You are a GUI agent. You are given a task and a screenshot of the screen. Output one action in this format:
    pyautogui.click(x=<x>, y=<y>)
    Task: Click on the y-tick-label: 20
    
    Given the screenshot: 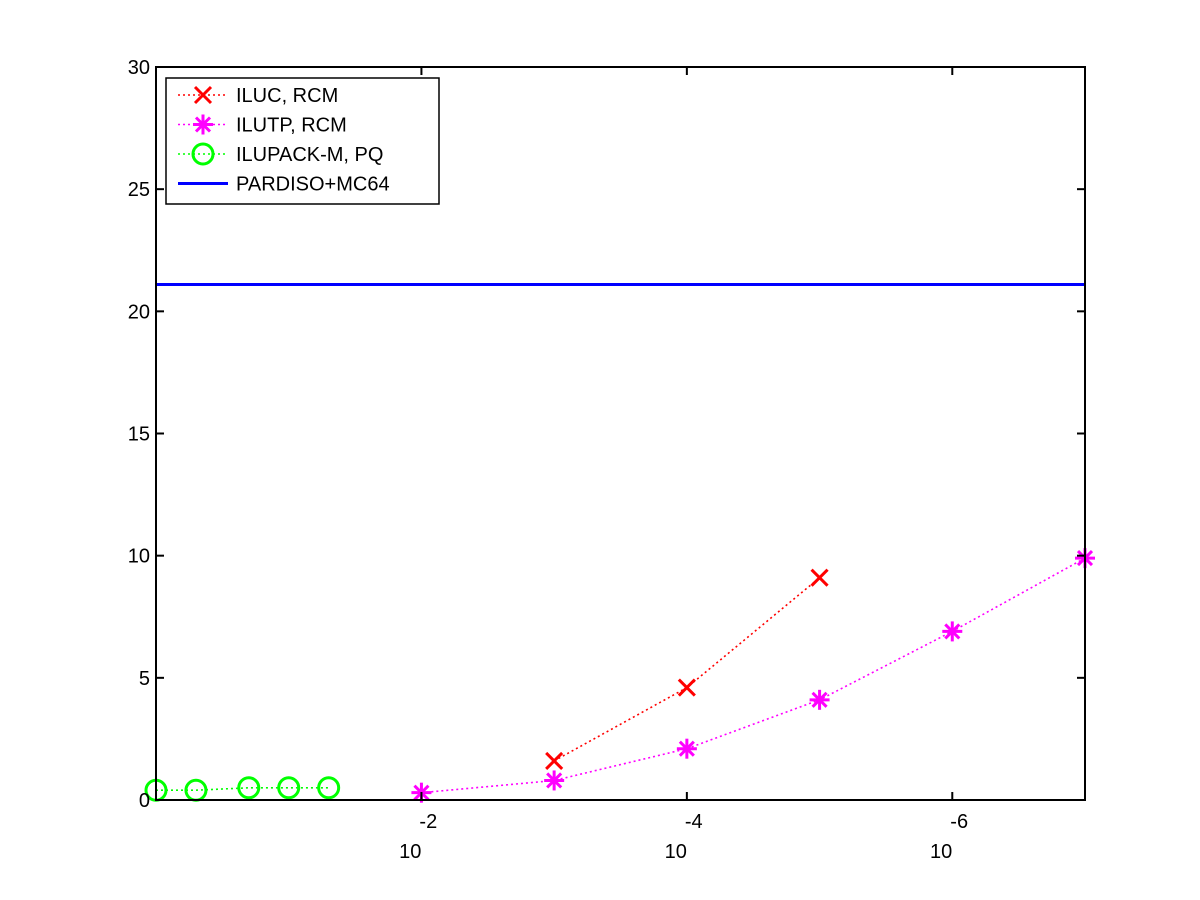 What is the action you would take?
    pyautogui.click(x=139, y=312)
    